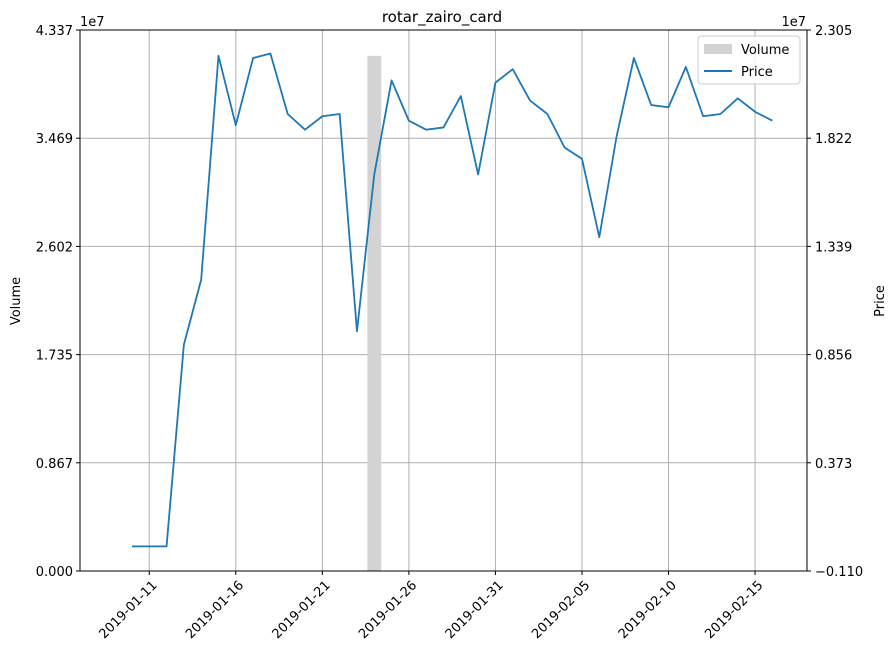  Describe the element at coordinates (880, 301) in the screenshot. I see `right-axis-title: Price` at that location.